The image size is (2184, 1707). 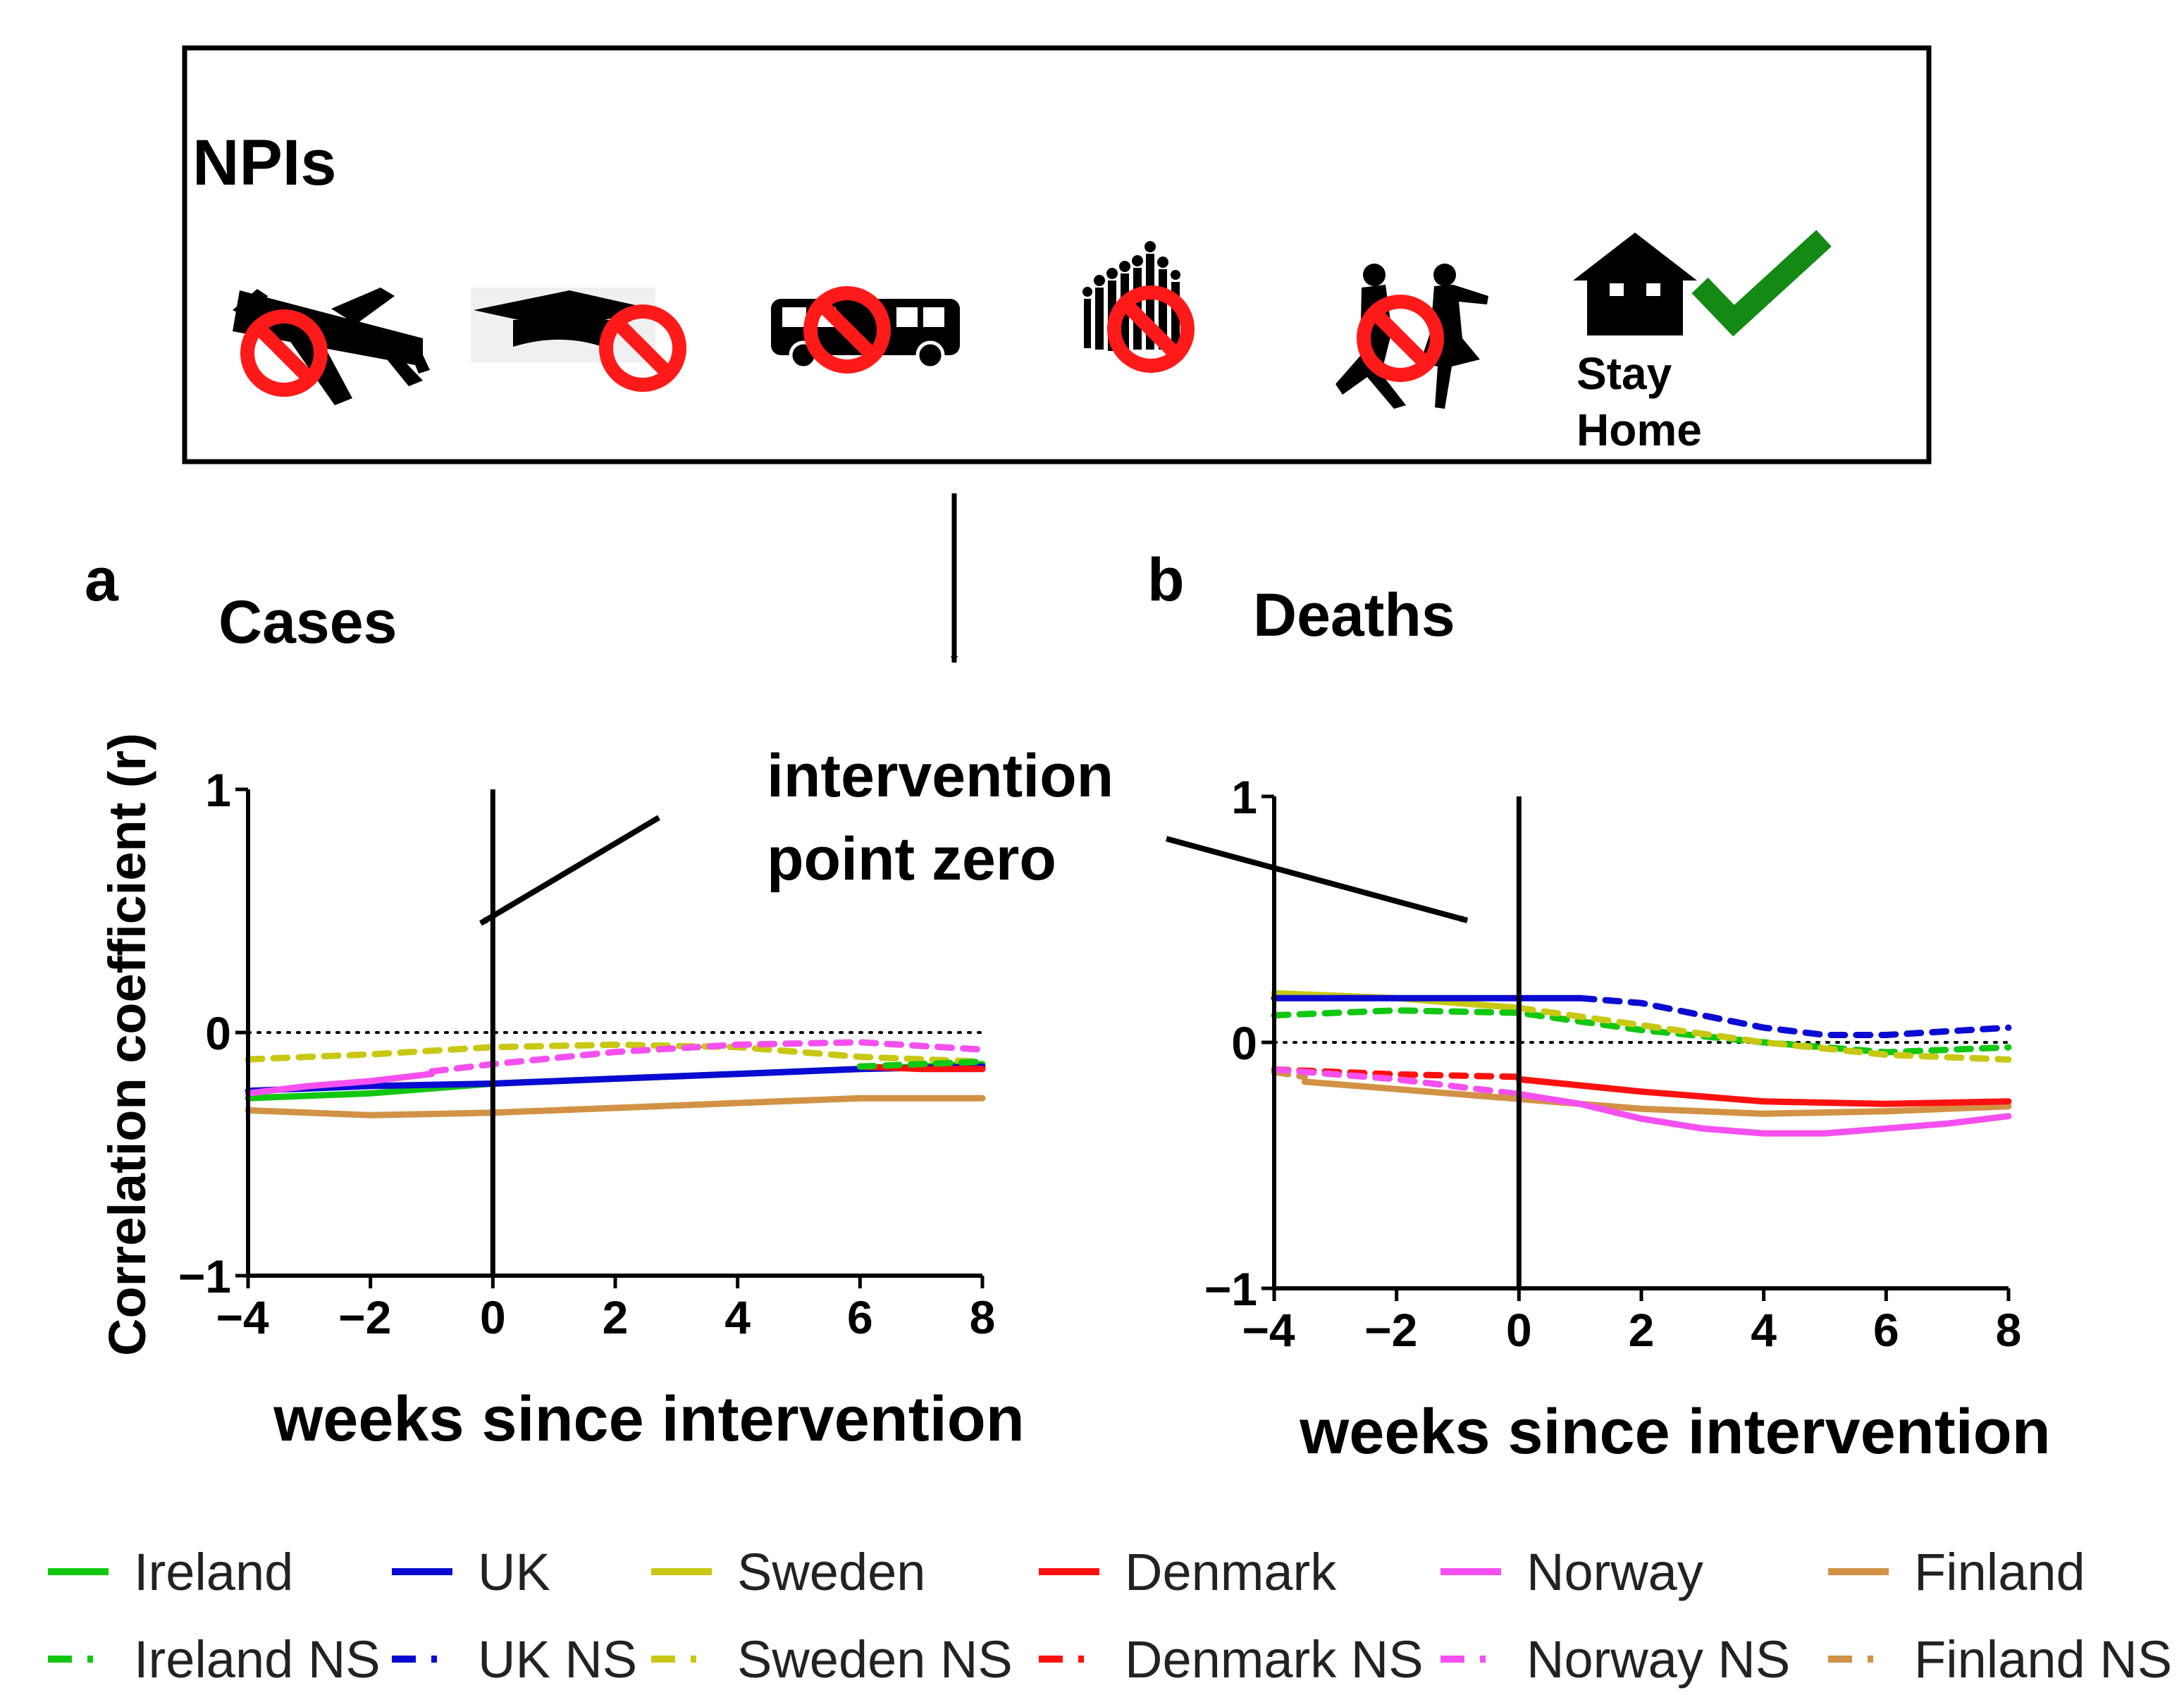 What do you see at coordinates (940, 776) in the screenshot?
I see `annotation-line1: intervention` at bounding box center [940, 776].